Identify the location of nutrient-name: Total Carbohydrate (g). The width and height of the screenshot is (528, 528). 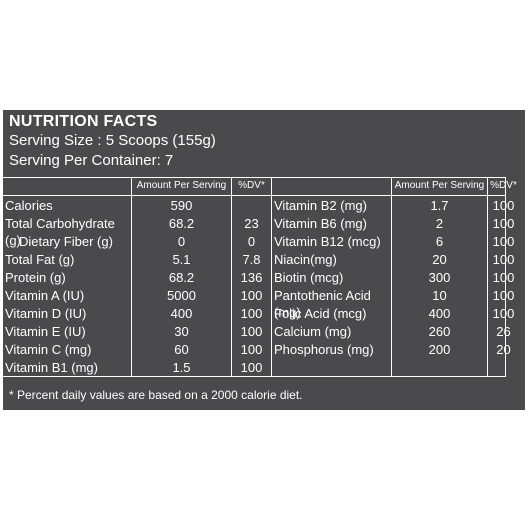
(60, 232).